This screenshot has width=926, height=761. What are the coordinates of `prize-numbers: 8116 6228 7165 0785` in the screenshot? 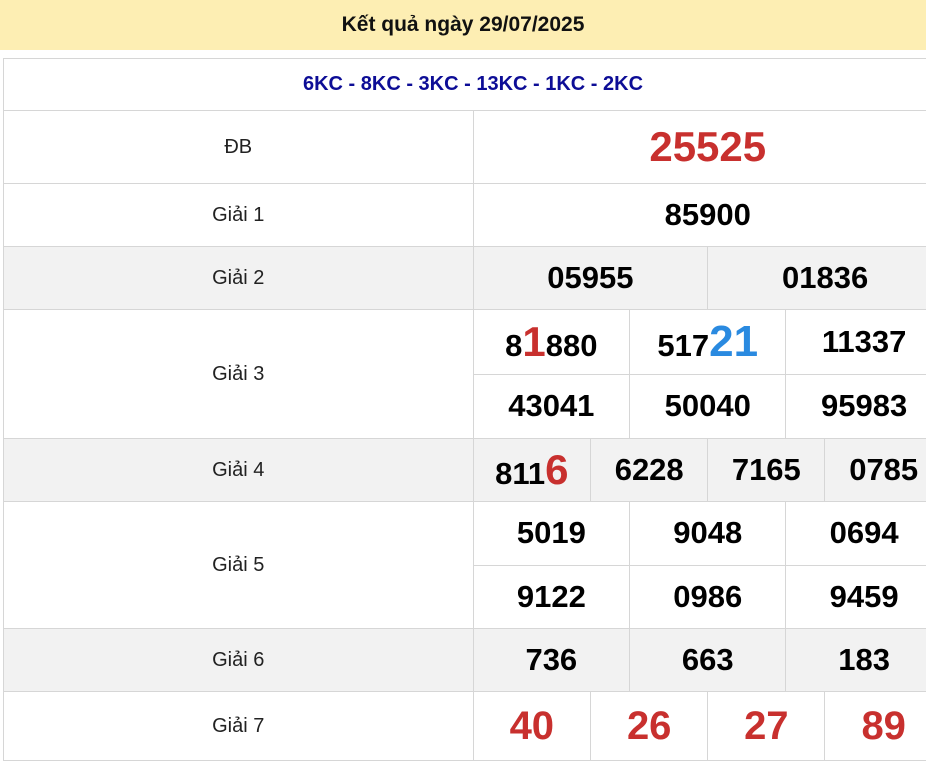 It's located at (699, 470).